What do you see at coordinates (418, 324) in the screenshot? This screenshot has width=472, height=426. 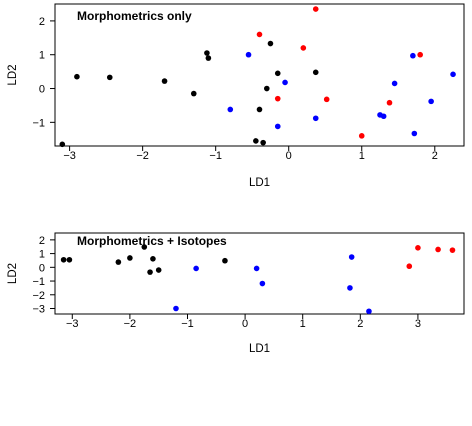 I see `x-tick-label: 3` at bounding box center [418, 324].